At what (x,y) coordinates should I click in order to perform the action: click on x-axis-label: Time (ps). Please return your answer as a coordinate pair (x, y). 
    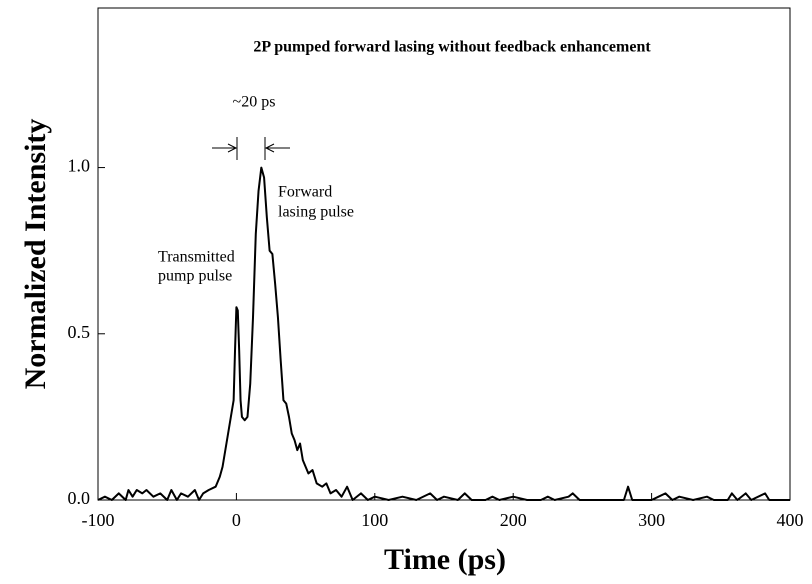
    Looking at the image, I should click on (445, 559).